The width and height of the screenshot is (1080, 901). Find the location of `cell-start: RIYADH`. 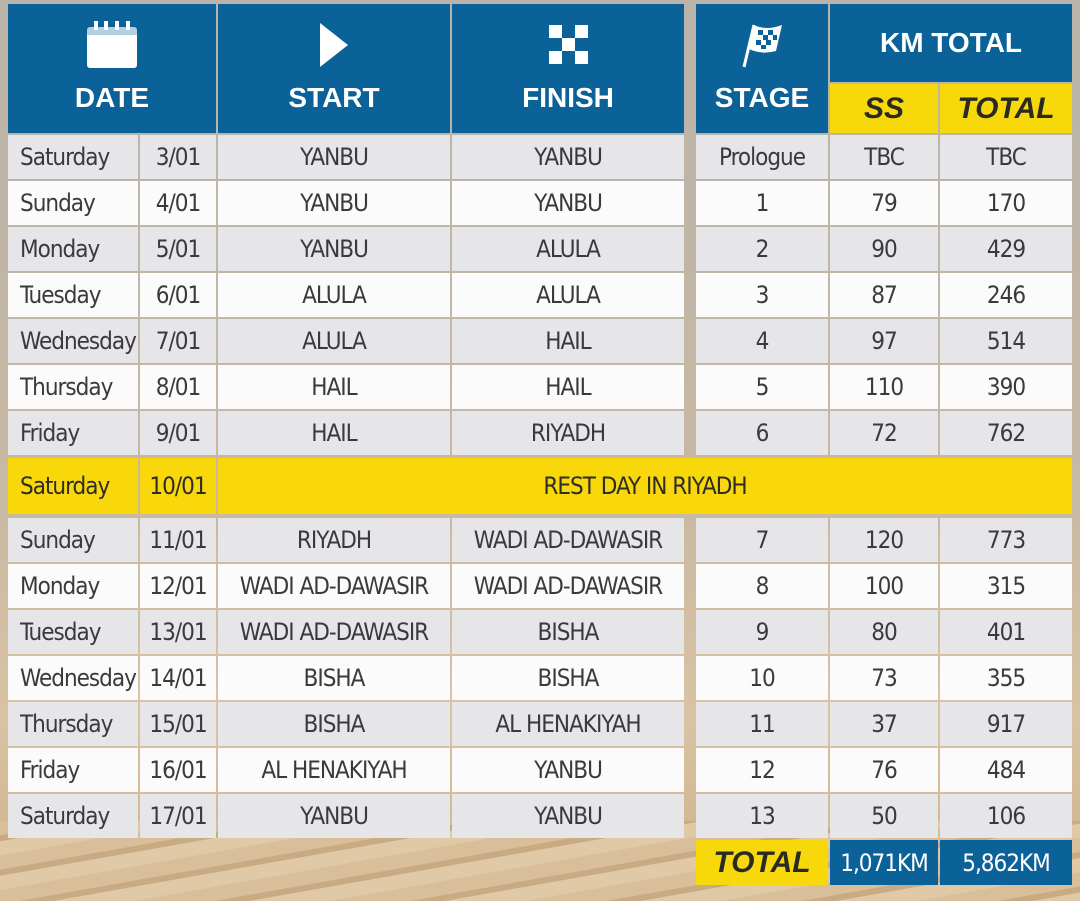

cell-start: RIYADH is located at coordinates (334, 540).